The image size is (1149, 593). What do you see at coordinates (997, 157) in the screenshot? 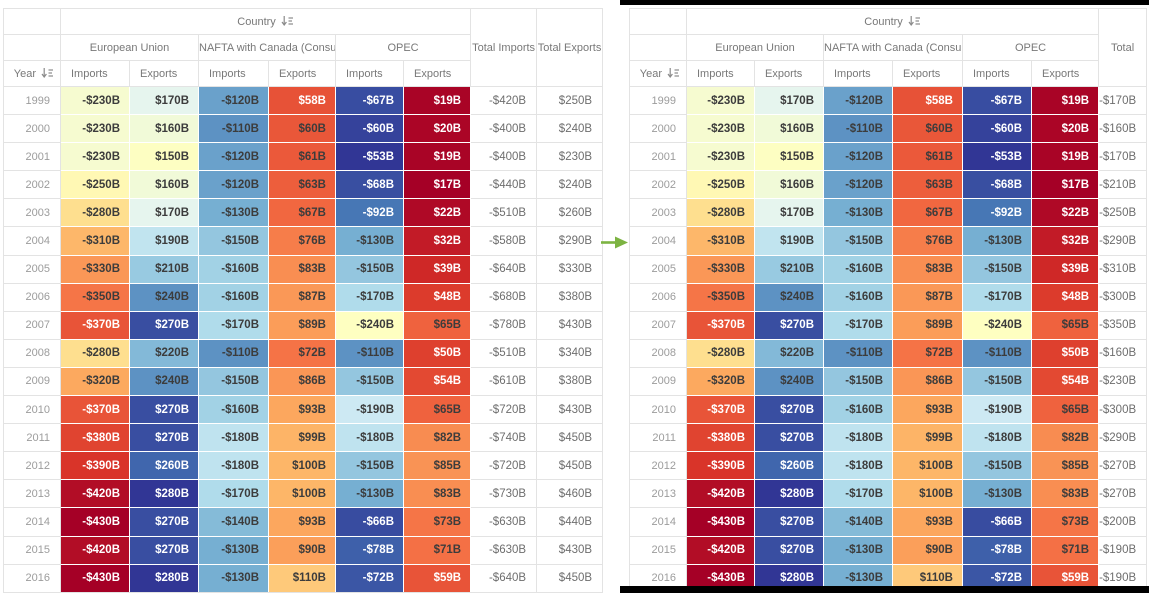
I see `value-cell: -$53B` at bounding box center [997, 157].